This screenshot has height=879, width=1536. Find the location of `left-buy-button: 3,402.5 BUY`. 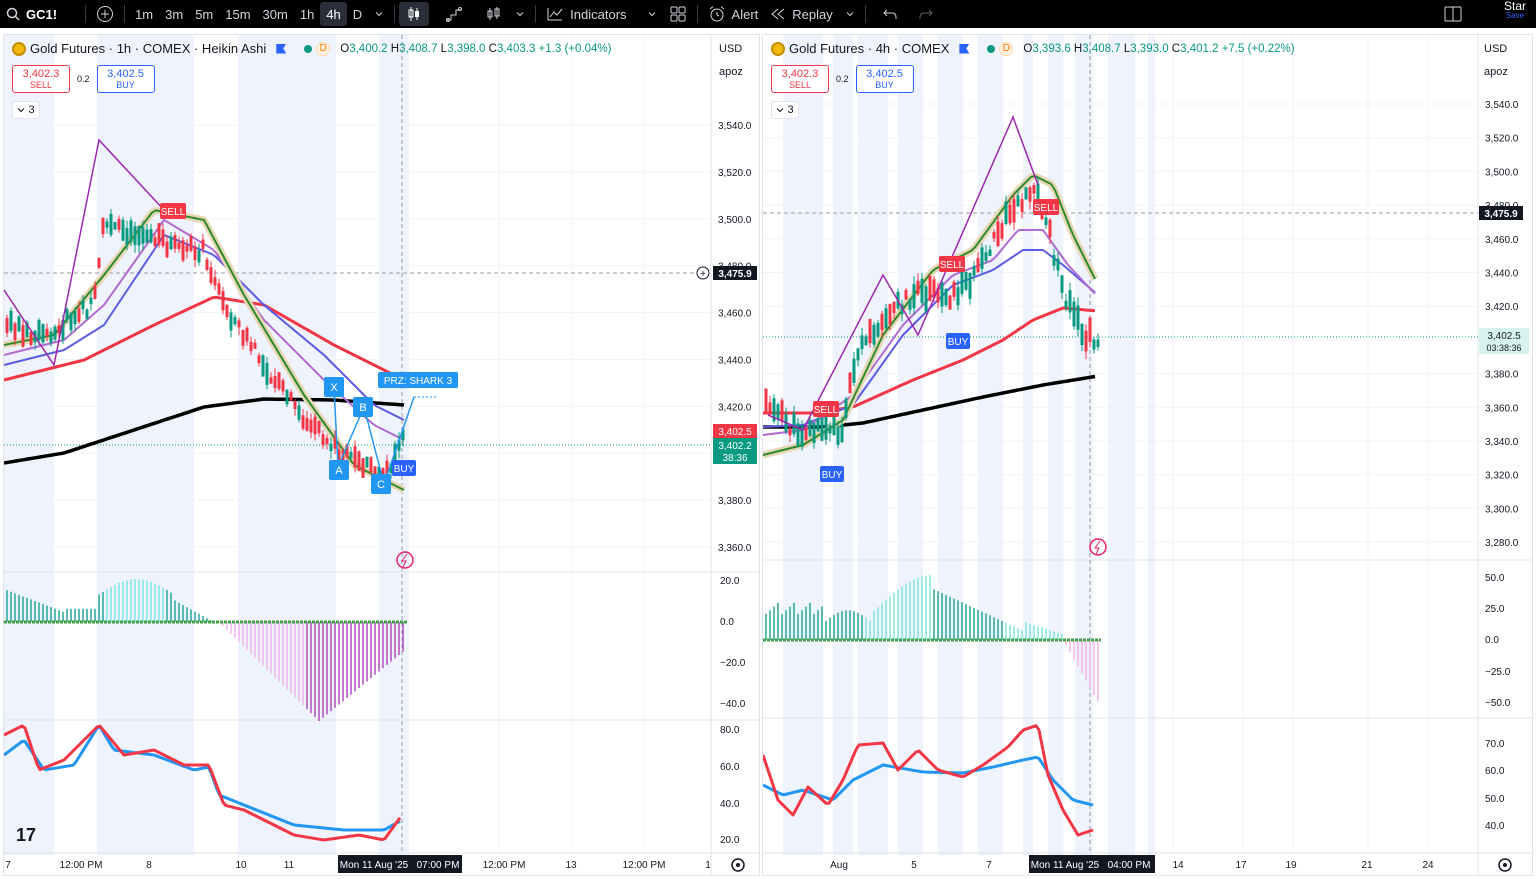

left-buy-button: 3,402.5 BUY is located at coordinates (125, 79).